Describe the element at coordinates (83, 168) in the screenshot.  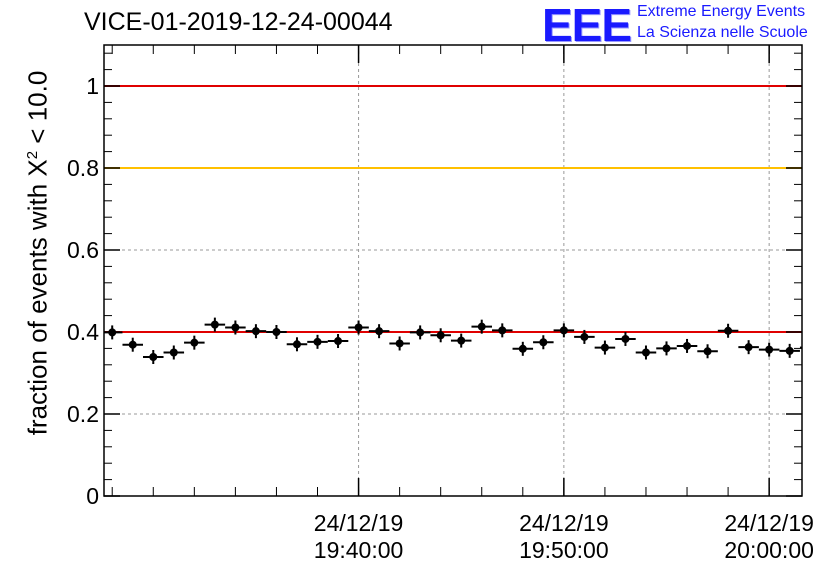
I see `y-tick-label: 0.8` at that location.